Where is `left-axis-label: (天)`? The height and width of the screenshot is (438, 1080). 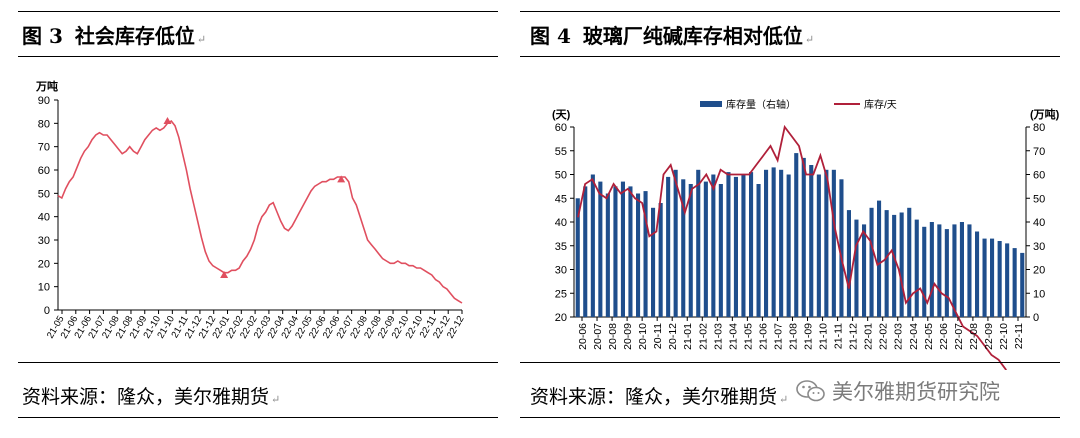 left-axis-label: (天) is located at coordinates (561, 114).